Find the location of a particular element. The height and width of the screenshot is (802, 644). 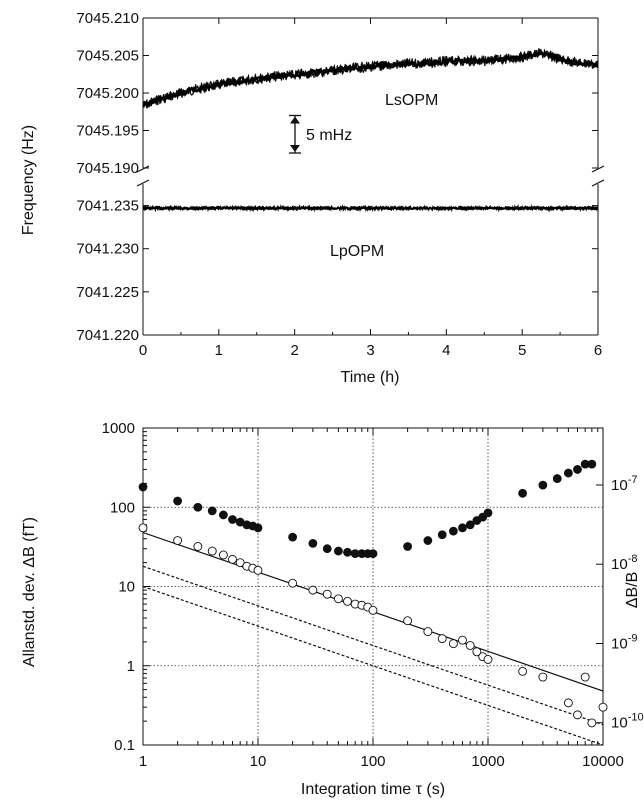

top-lower-y-tick-label: 7041.235 is located at coordinates (107, 206).